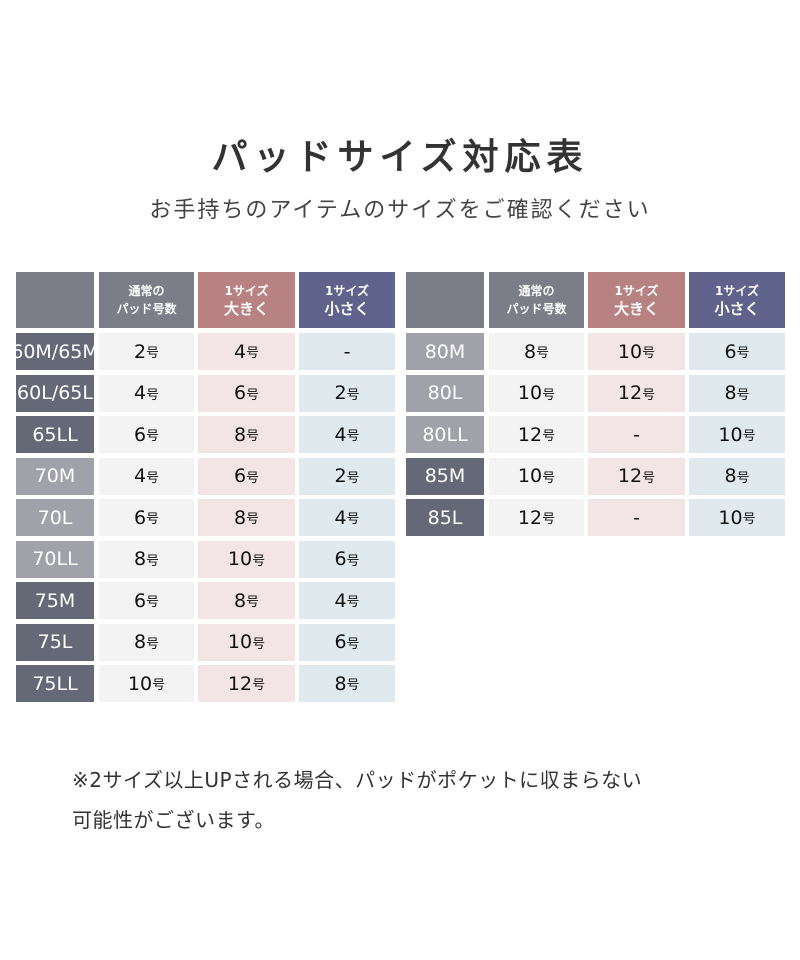 The width and height of the screenshot is (800, 960). What do you see at coordinates (55, 642) in the screenshot?
I see `size-label: 75L` at bounding box center [55, 642].